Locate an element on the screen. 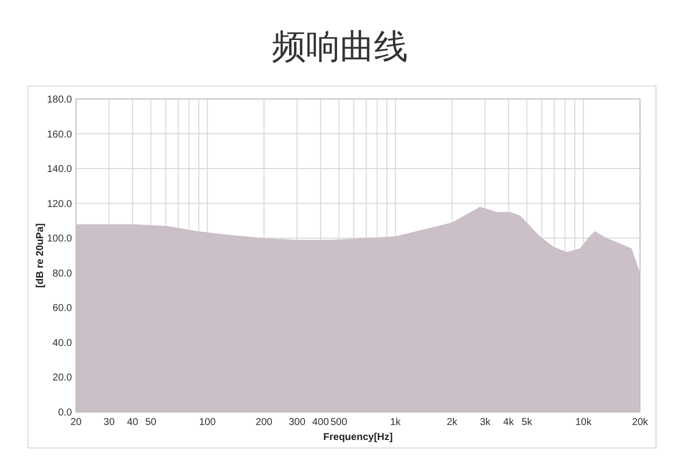 Image resolution: width=680 pixels, height=470 pixels. x-tick-label: 50 is located at coordinates (151, 422).